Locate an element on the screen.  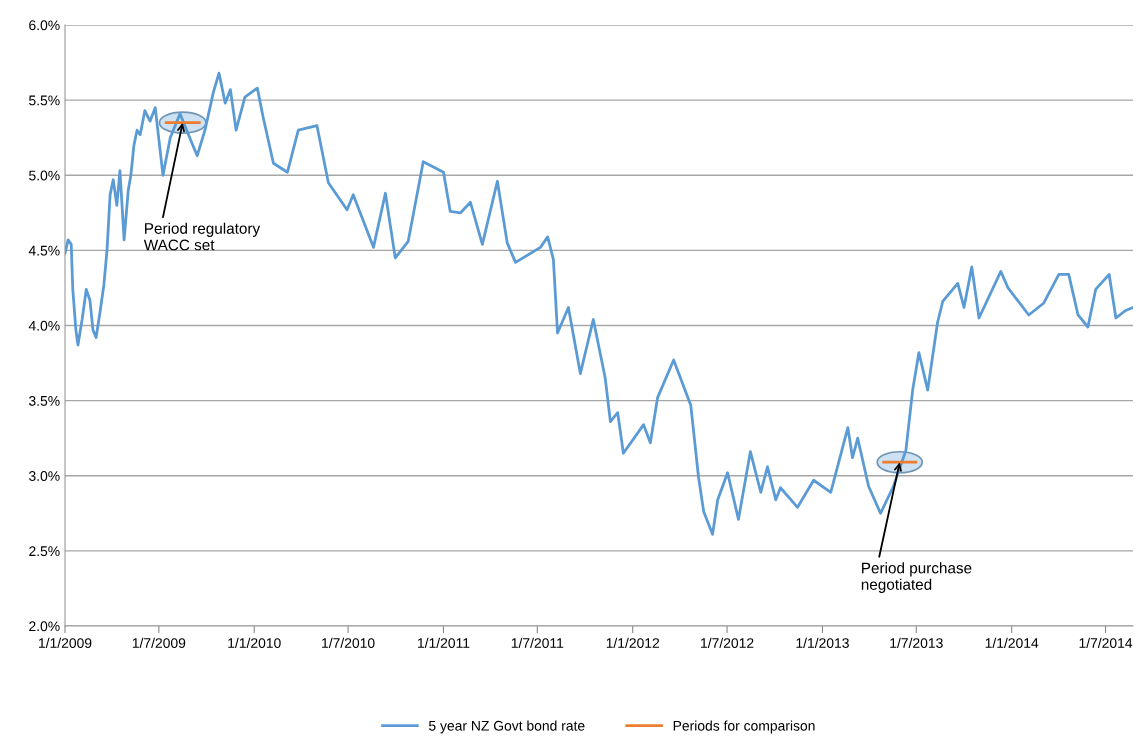
legend-label: Periods for comparison is located at coordinates (744, 727).